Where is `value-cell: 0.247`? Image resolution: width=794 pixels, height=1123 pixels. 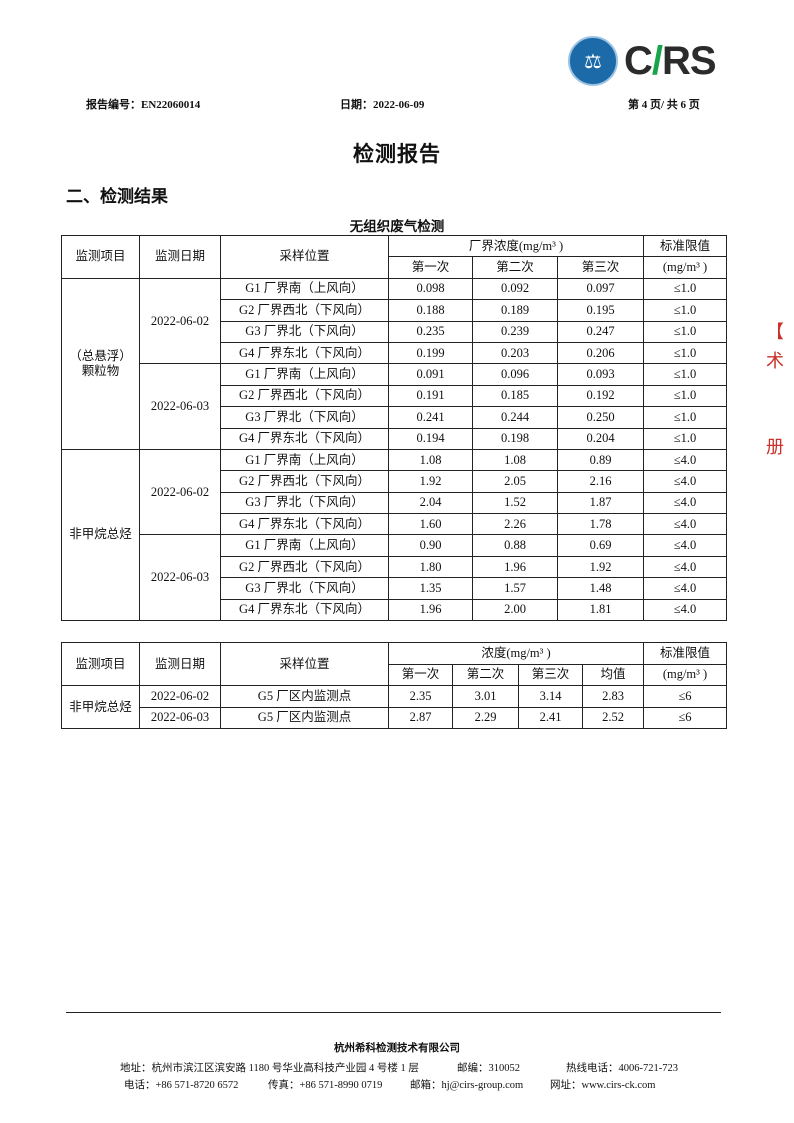 value-cell: 0.247 is located at coordinates (600, 331).